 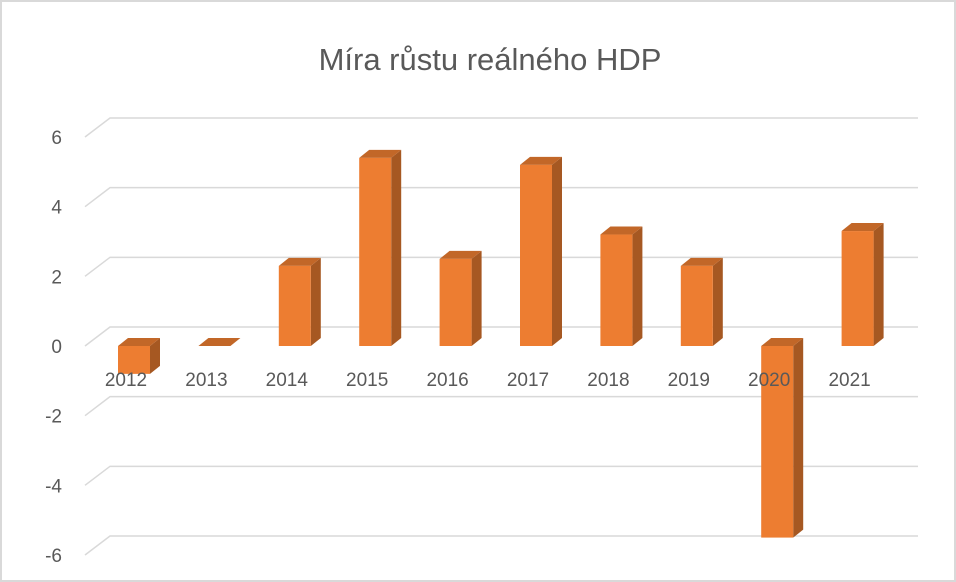 What do you see at coordinates (447, 380) in the screenshot?
I see `x-tick-label: 2016` at bounding box center [447, 380].